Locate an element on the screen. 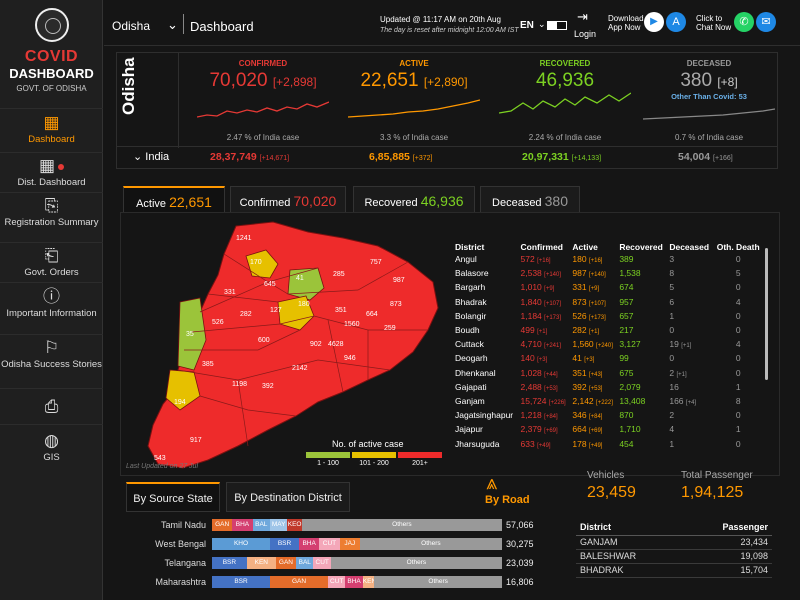 This screenshot has height=600, width=800. tab-deceased: Deceased 380 is located at coordinates (530, 199).